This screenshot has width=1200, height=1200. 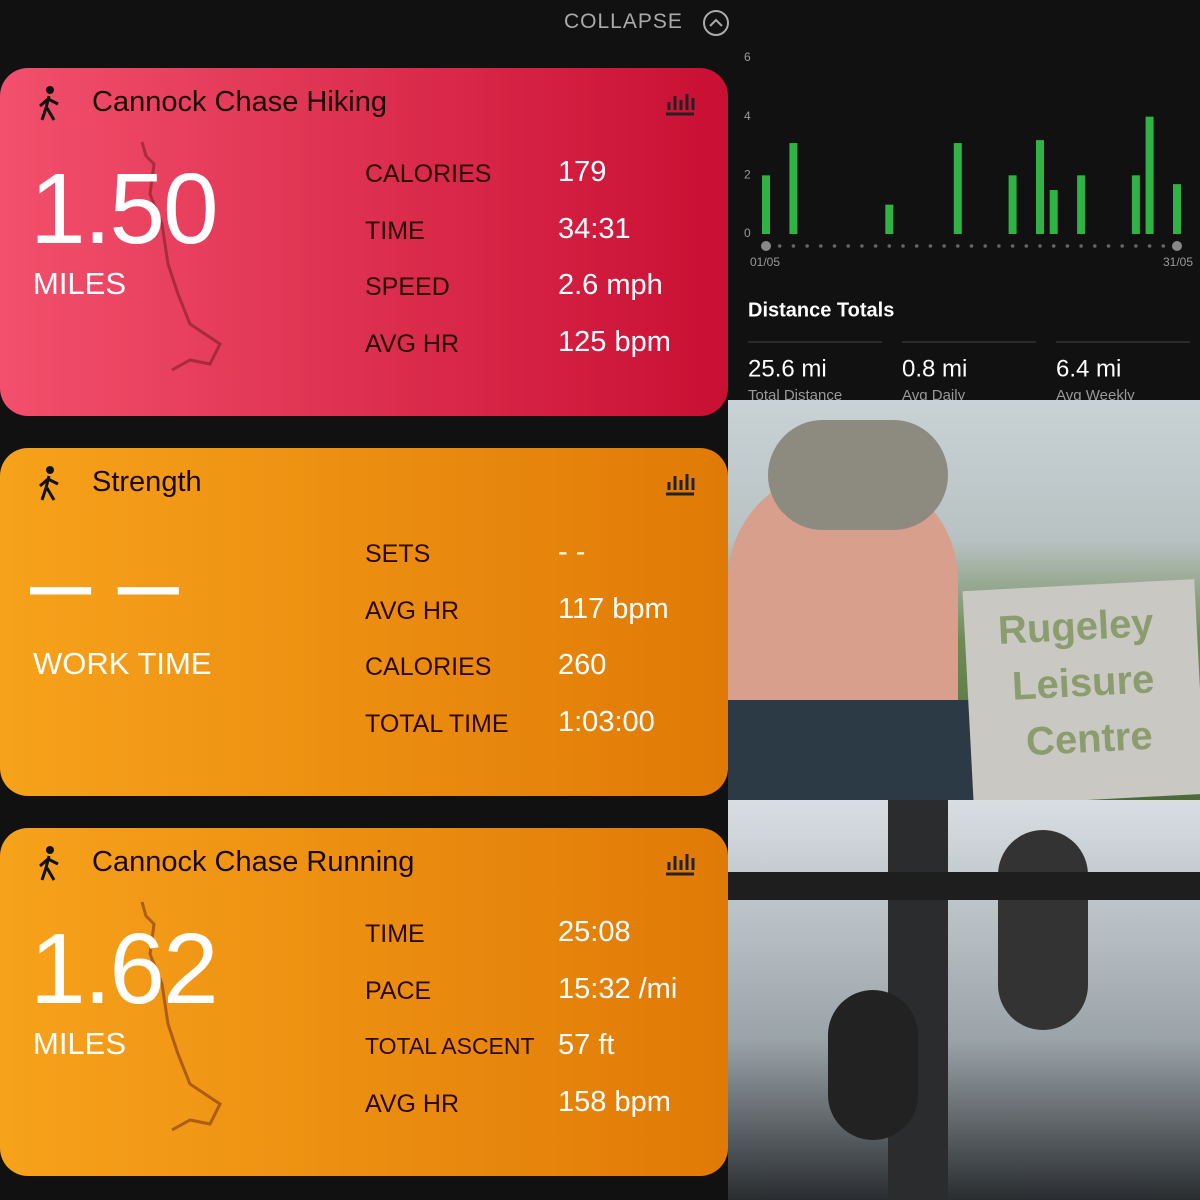 What do you see at coordinates (747, 175) in the screenshot?
I see `y-tick-label: 2` at bounding box center [747, 175].